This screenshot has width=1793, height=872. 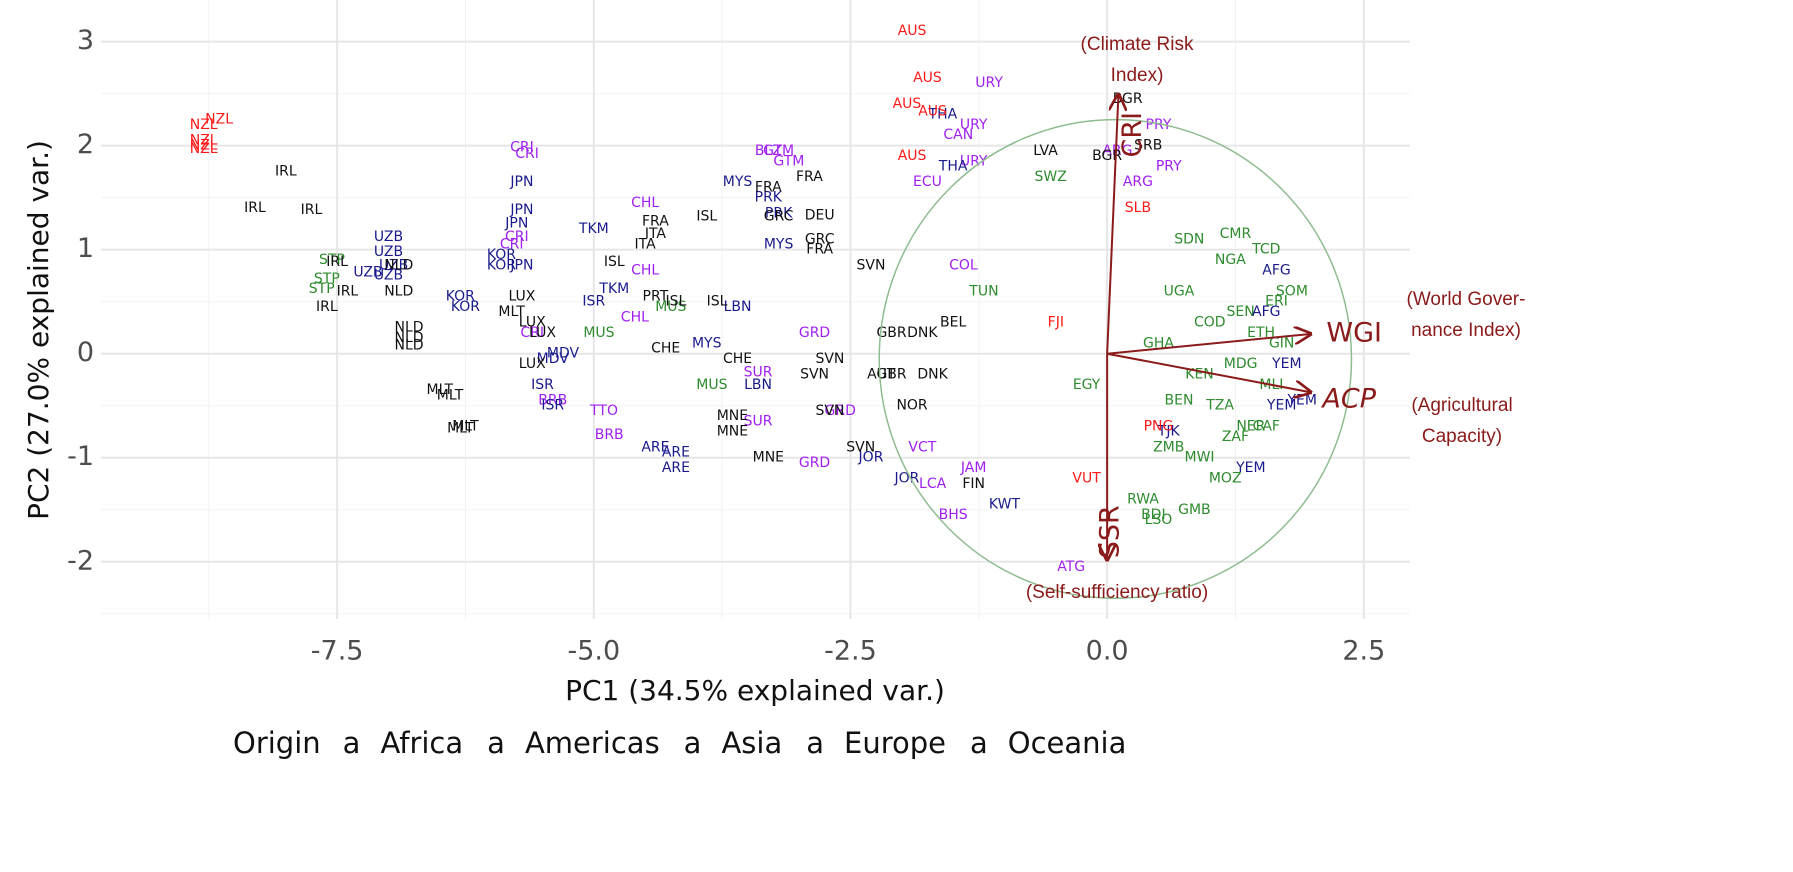 I want to click on annotation: (Agricultural, so click(x=1461, y=405).